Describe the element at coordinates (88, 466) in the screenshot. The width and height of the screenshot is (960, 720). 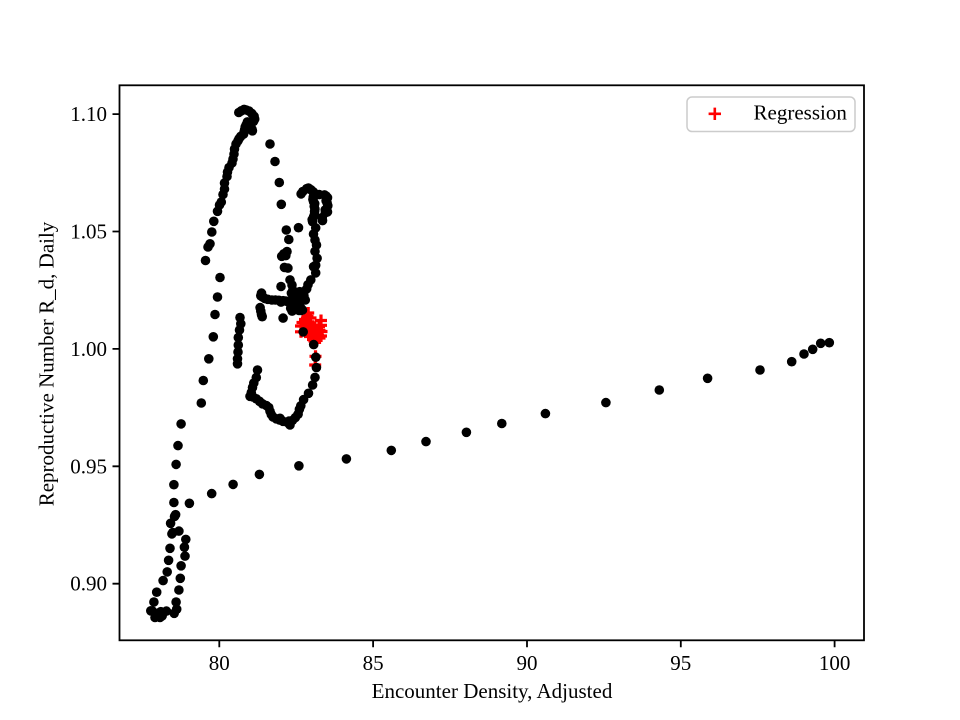
I see `svg-text: 0.95` at that location.